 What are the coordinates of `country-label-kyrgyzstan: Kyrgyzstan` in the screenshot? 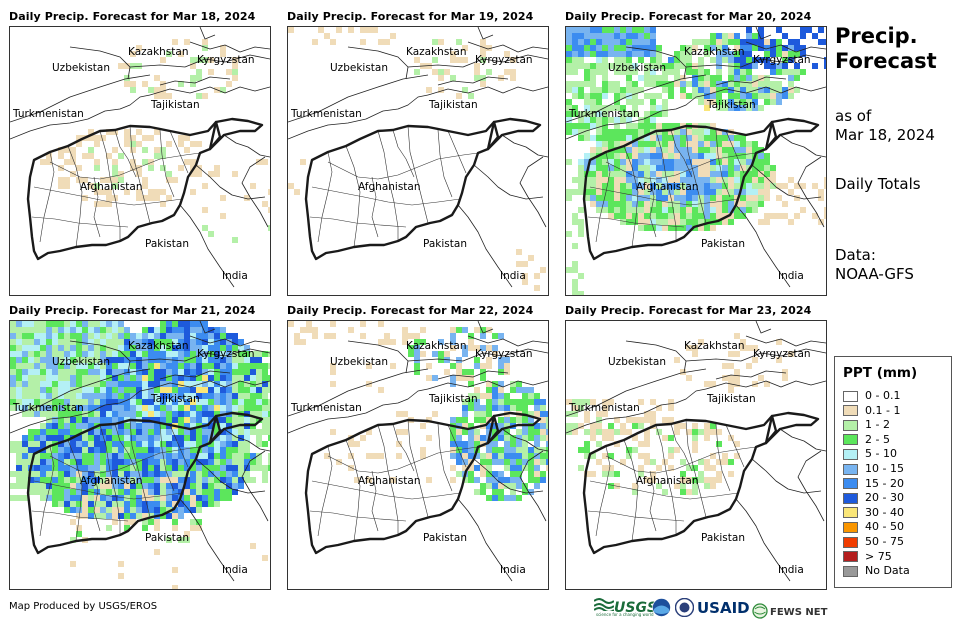 It's located at (504, 354).